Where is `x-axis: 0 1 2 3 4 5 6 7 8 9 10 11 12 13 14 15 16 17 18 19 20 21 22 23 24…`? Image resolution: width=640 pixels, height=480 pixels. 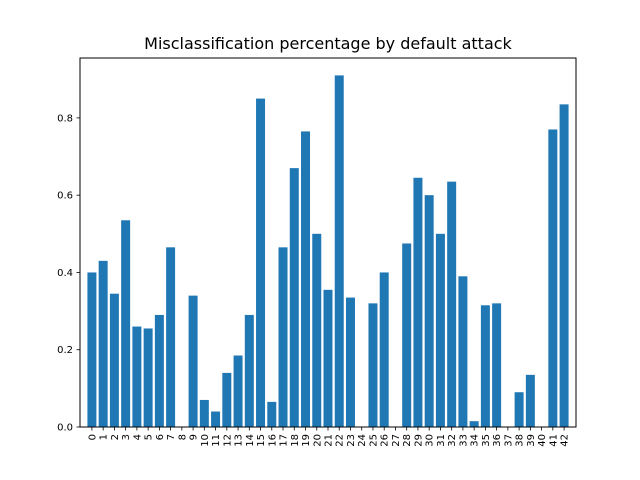
x-axis: 0 1 2 3 4 5 6 7 8 9 10 11 12 13 14 15 16 17 18 19 20 21 22 23 24… is located at coordinates (329, 437).